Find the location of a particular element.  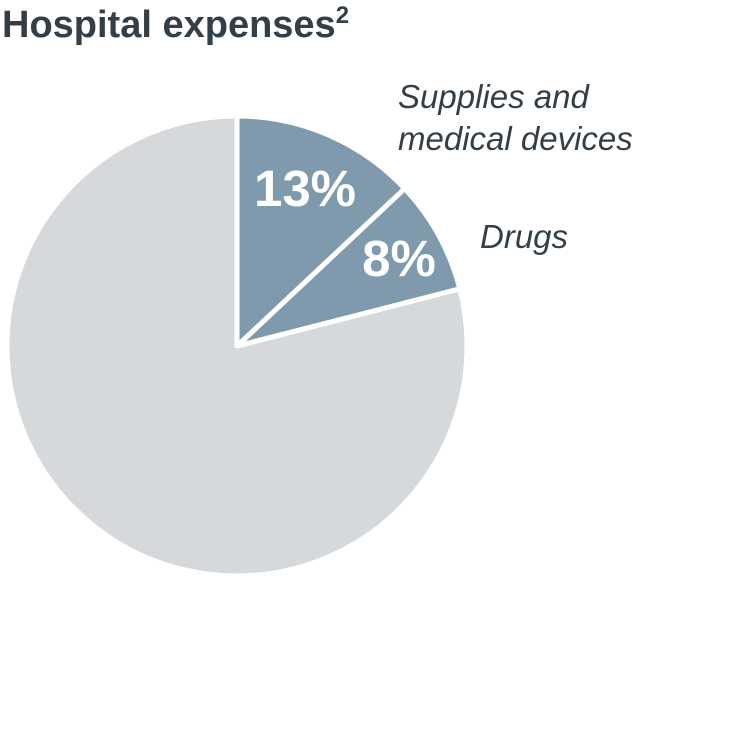

slice-value-label-1: 13% is located at coordinates (305, 188).